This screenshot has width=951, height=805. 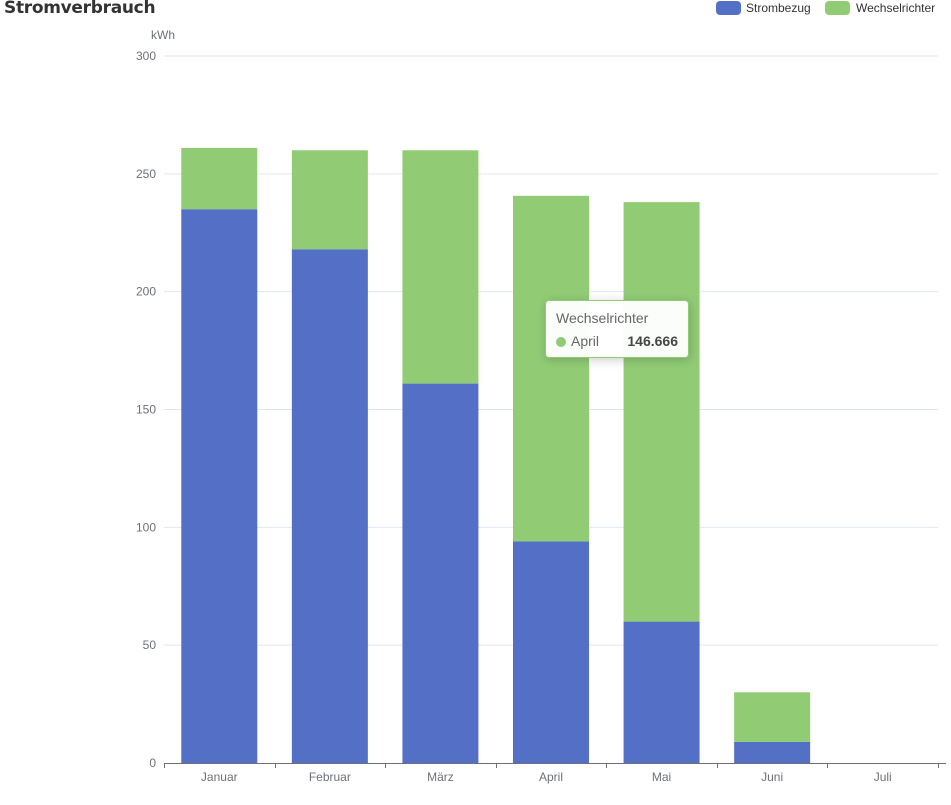 I want to click on bar-wechselrichter-juni, so click(x=772, y=717).